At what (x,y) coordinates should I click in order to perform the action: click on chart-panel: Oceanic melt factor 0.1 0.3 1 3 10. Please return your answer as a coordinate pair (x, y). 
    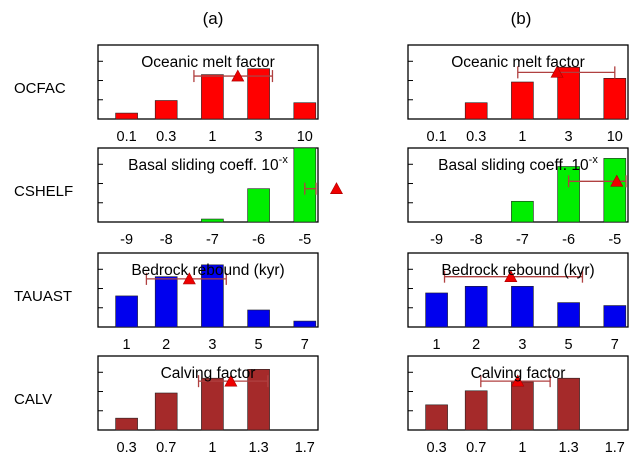
    Looking at the image, I should click on (518, 94).